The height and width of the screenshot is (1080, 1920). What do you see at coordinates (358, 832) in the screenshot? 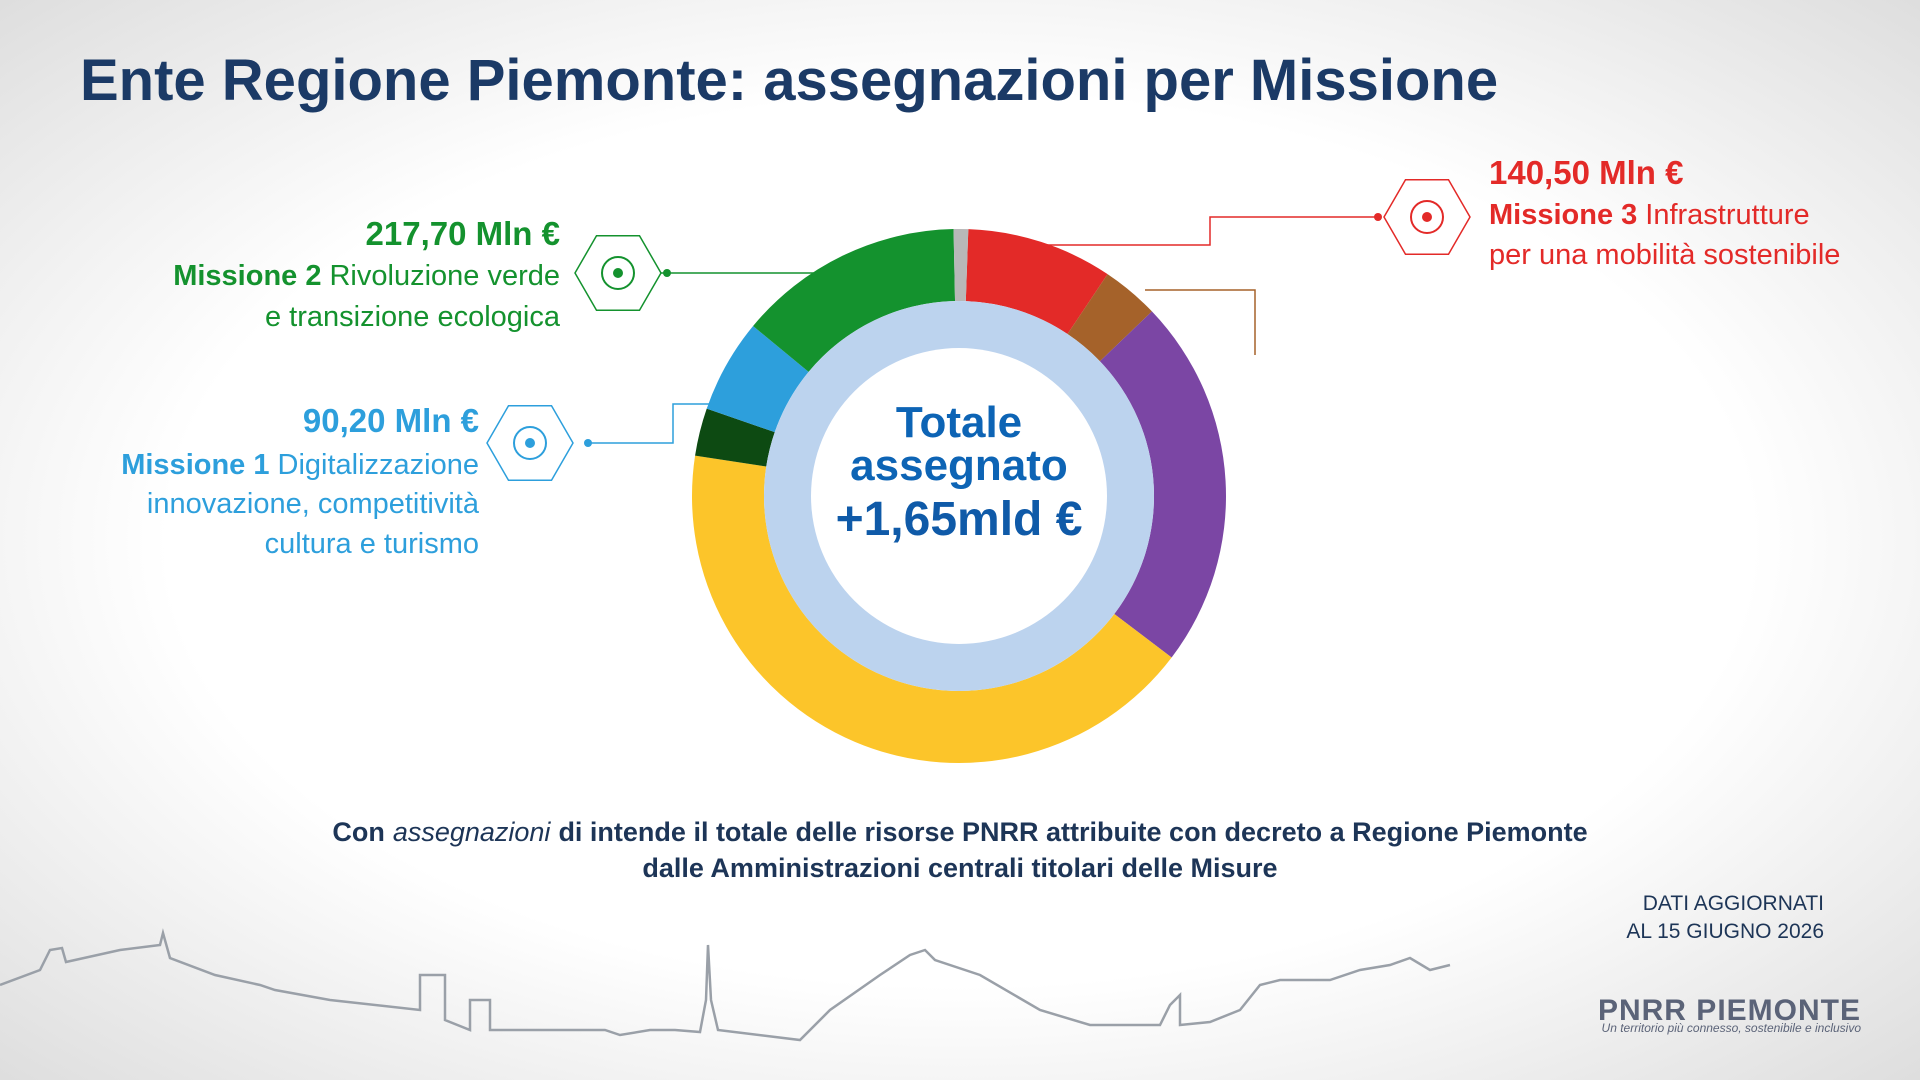
I see `note-text: Con` at bounding box center [358, 832].